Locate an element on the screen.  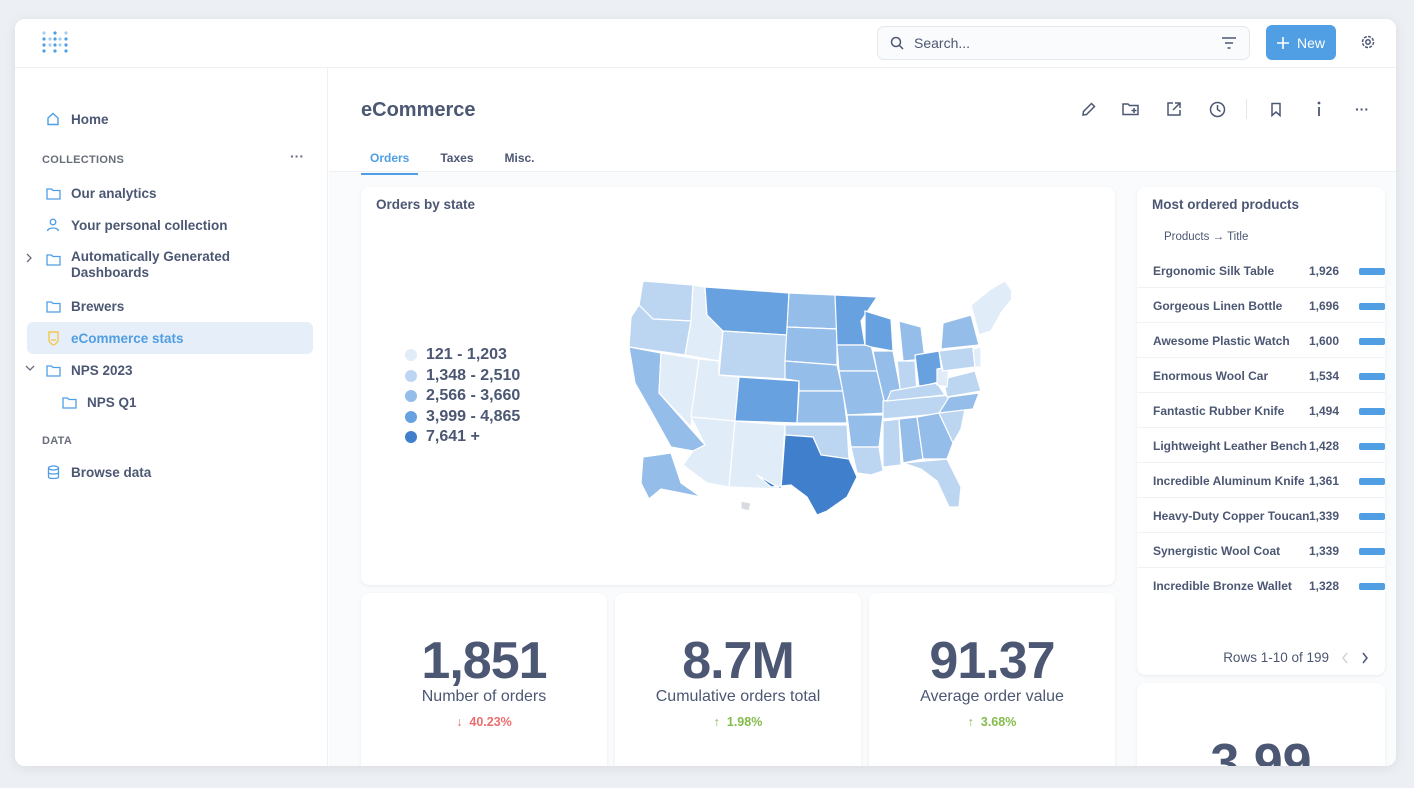
cell-count: 1,328 is located at coordinates (1323, 586).